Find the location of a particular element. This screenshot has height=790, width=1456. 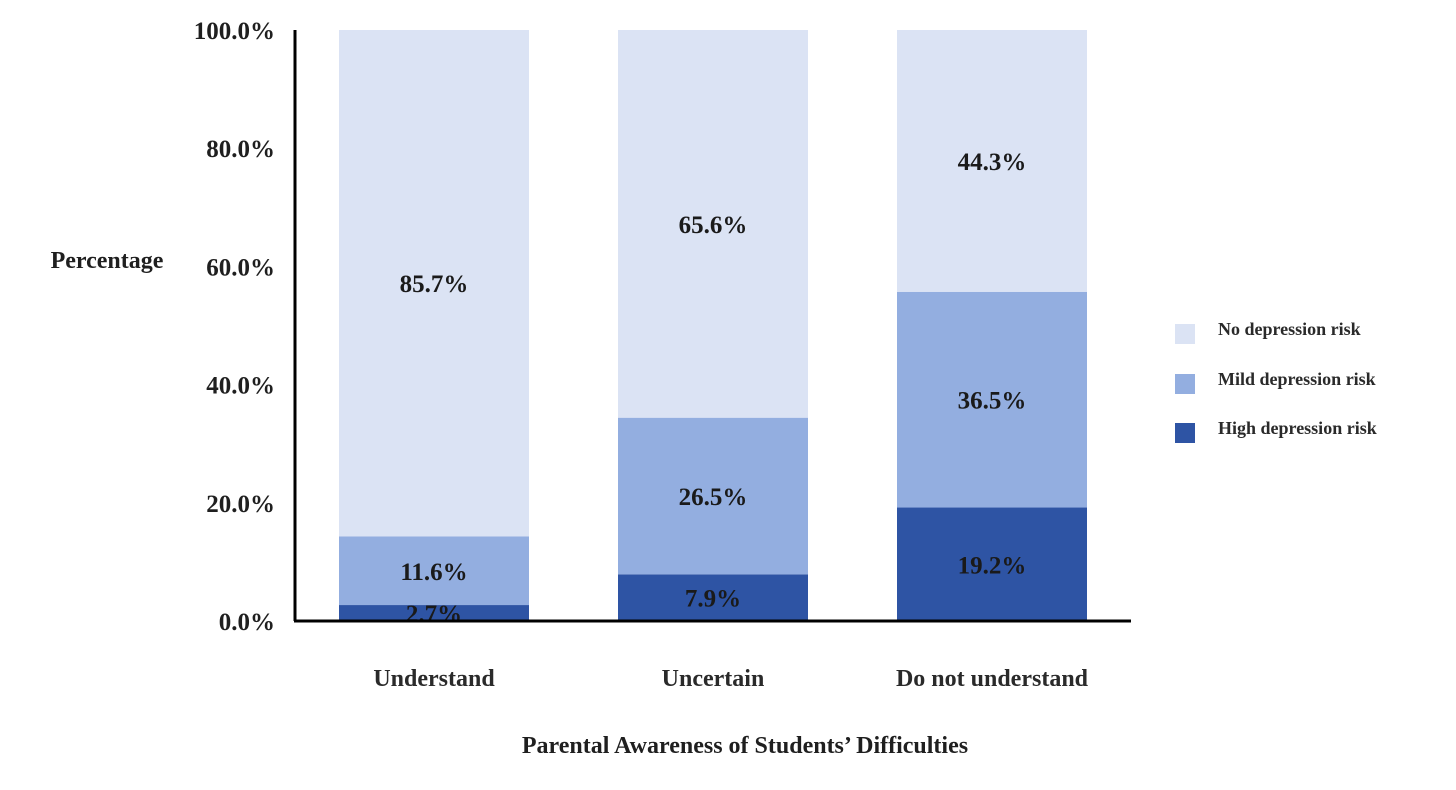

legend-swatch-mild-depression-risk is located at coordinates (1185, 384).